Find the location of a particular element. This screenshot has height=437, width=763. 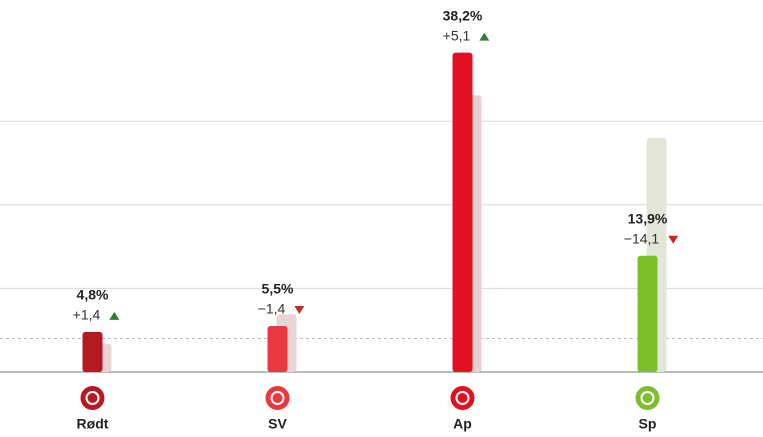

change-label: +5,1 is located at coordinates (457, 35).